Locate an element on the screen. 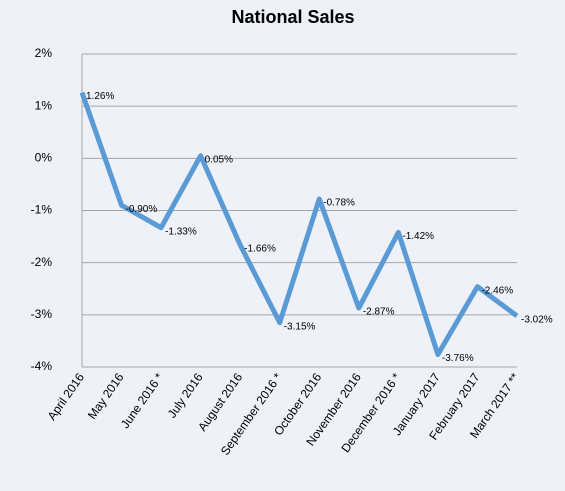 The height and width of the screenshot is (491, 565). x-tick-label: May 2016 is located at coordinates (106, 395).